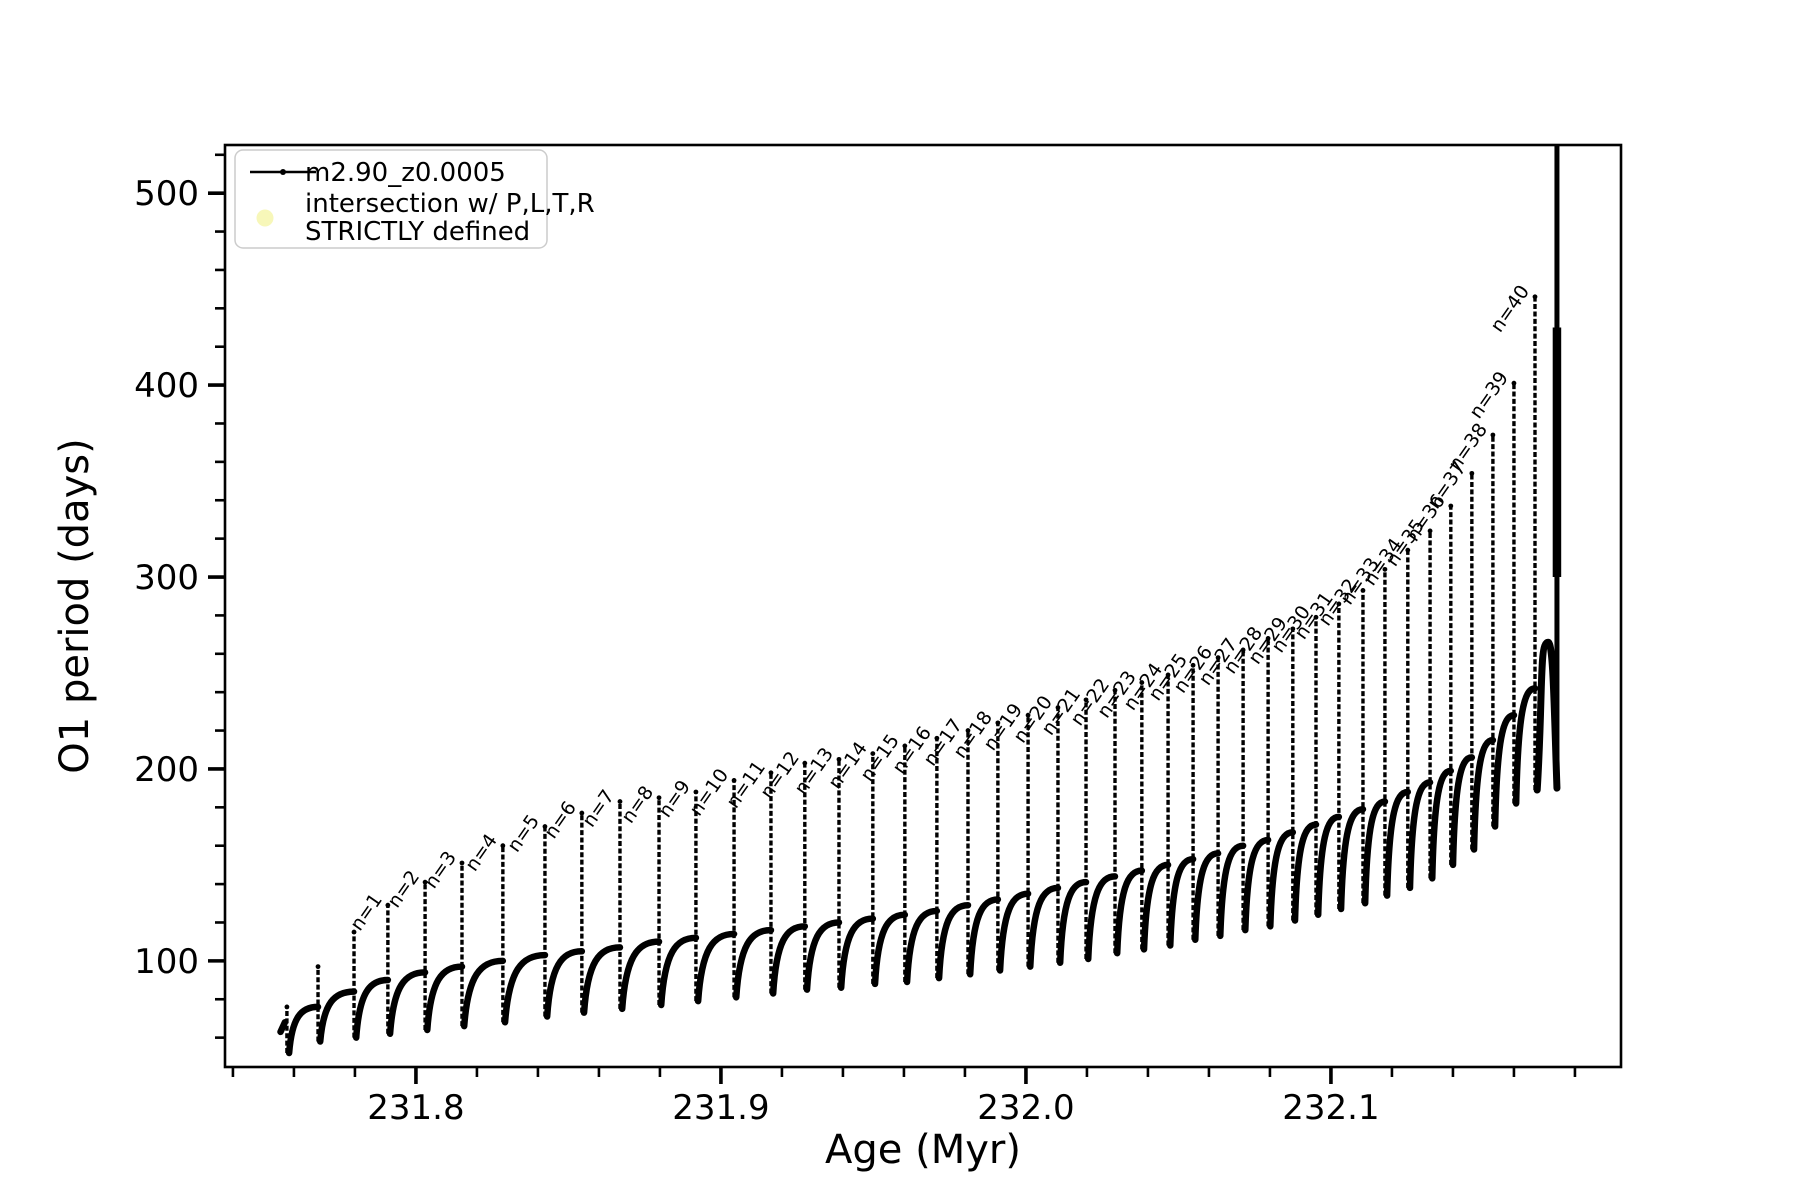 This screenshot has height=1200, width=1800. I want to click on pulse-peak-dot-n2, so click(425, 882).